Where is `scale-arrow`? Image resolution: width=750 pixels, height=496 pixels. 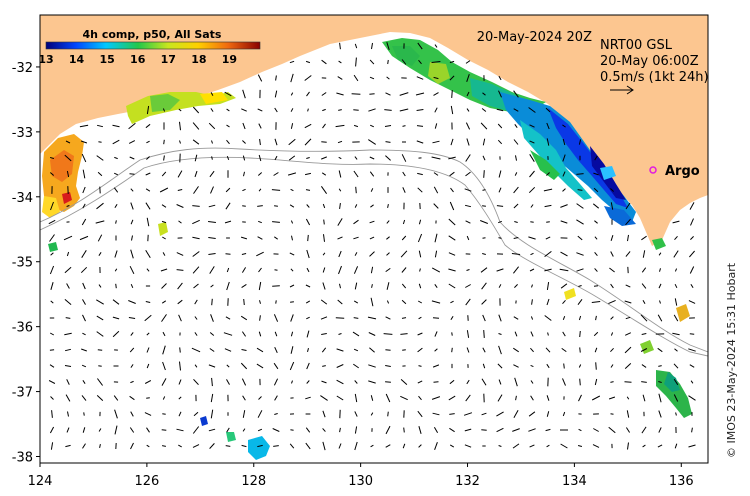 scale-arrow is located at coordinates (622, 90).